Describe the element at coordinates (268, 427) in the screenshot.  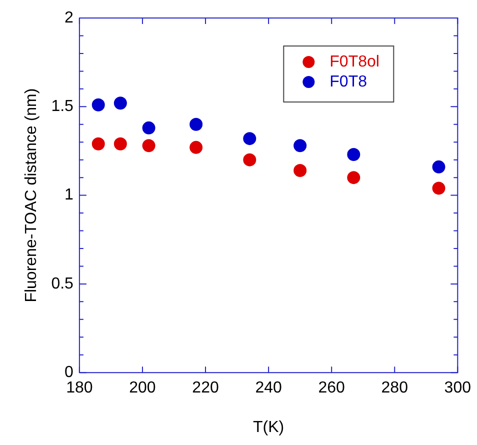
I see `x-axis-title: T(K)` at that location.